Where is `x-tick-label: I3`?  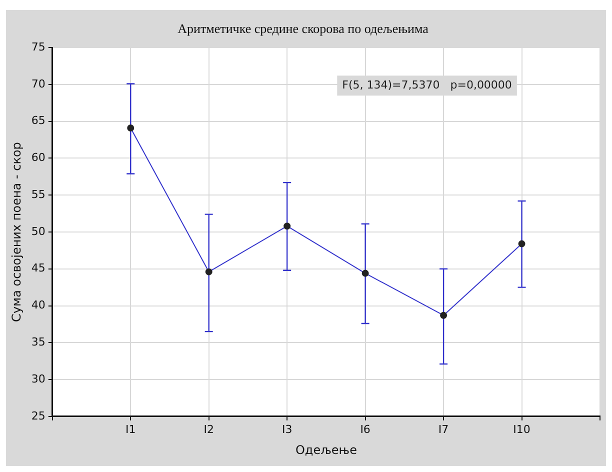 x-tick-label: I3 is located at coordinates (287, 429).